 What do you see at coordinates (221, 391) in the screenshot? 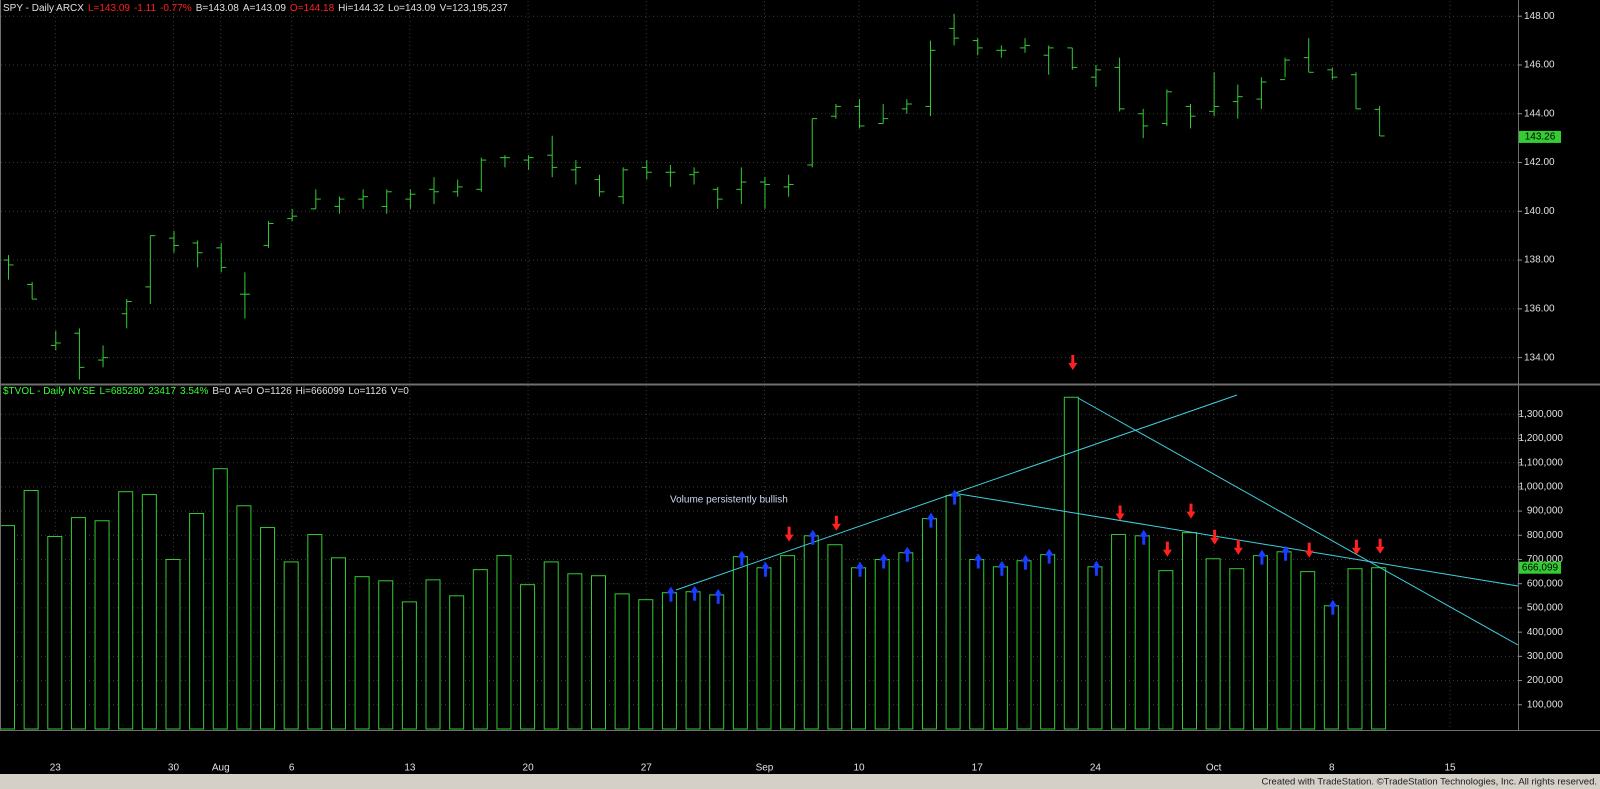
I see `quote-field: B=0` at bounding box center [221, 391].